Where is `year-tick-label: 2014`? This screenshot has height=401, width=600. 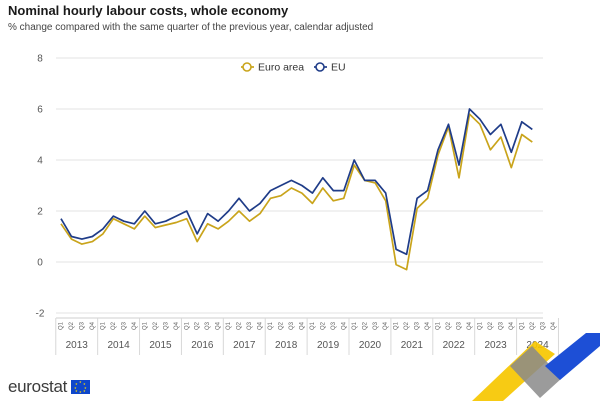
year-tick-label: 2014 is located at coordinates (118, 345).